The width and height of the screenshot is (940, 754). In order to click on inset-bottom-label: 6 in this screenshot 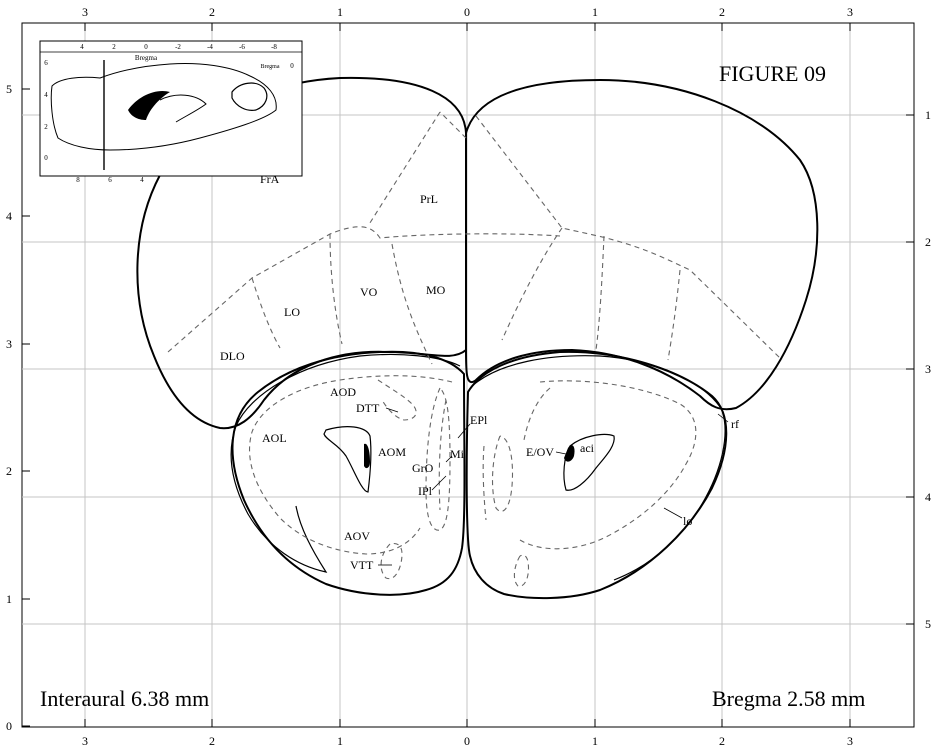, I will do `click(110, 180)`.